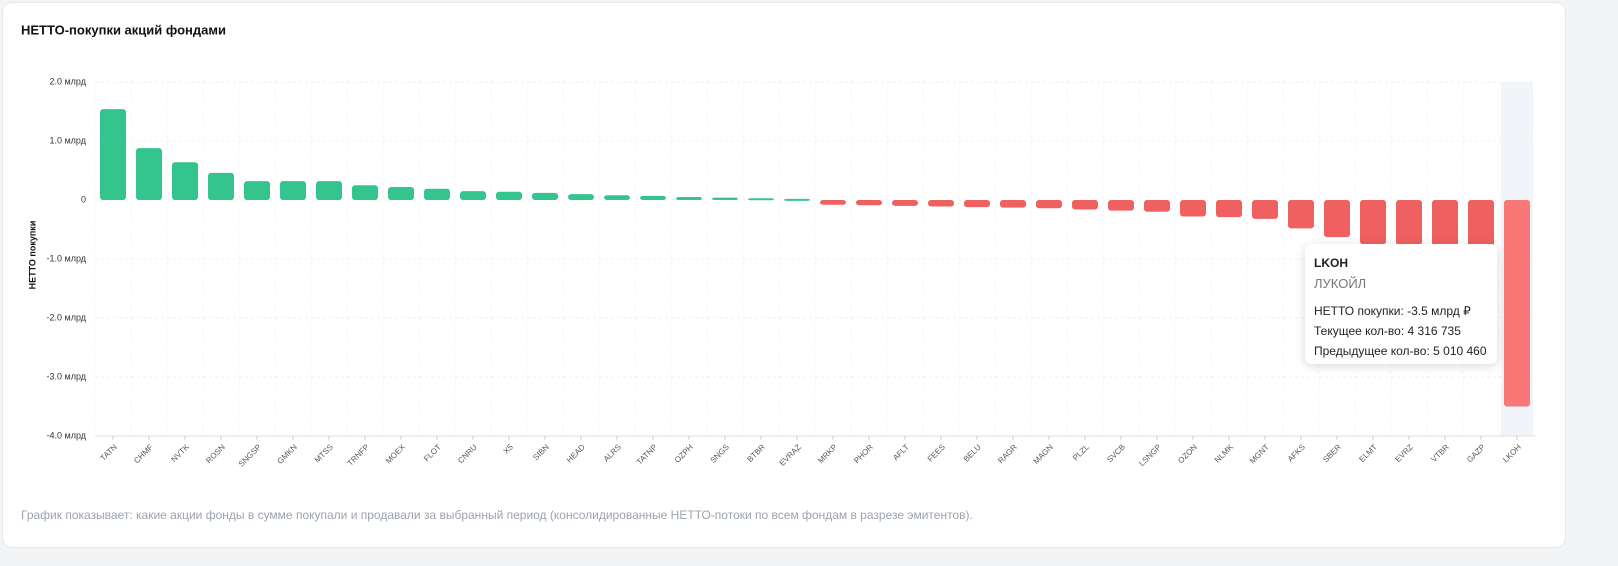  What do you see at coordinates (827, 454) in the screenshot?
I see `x-tick-label: MRKP` at bounding box center [827, 454].